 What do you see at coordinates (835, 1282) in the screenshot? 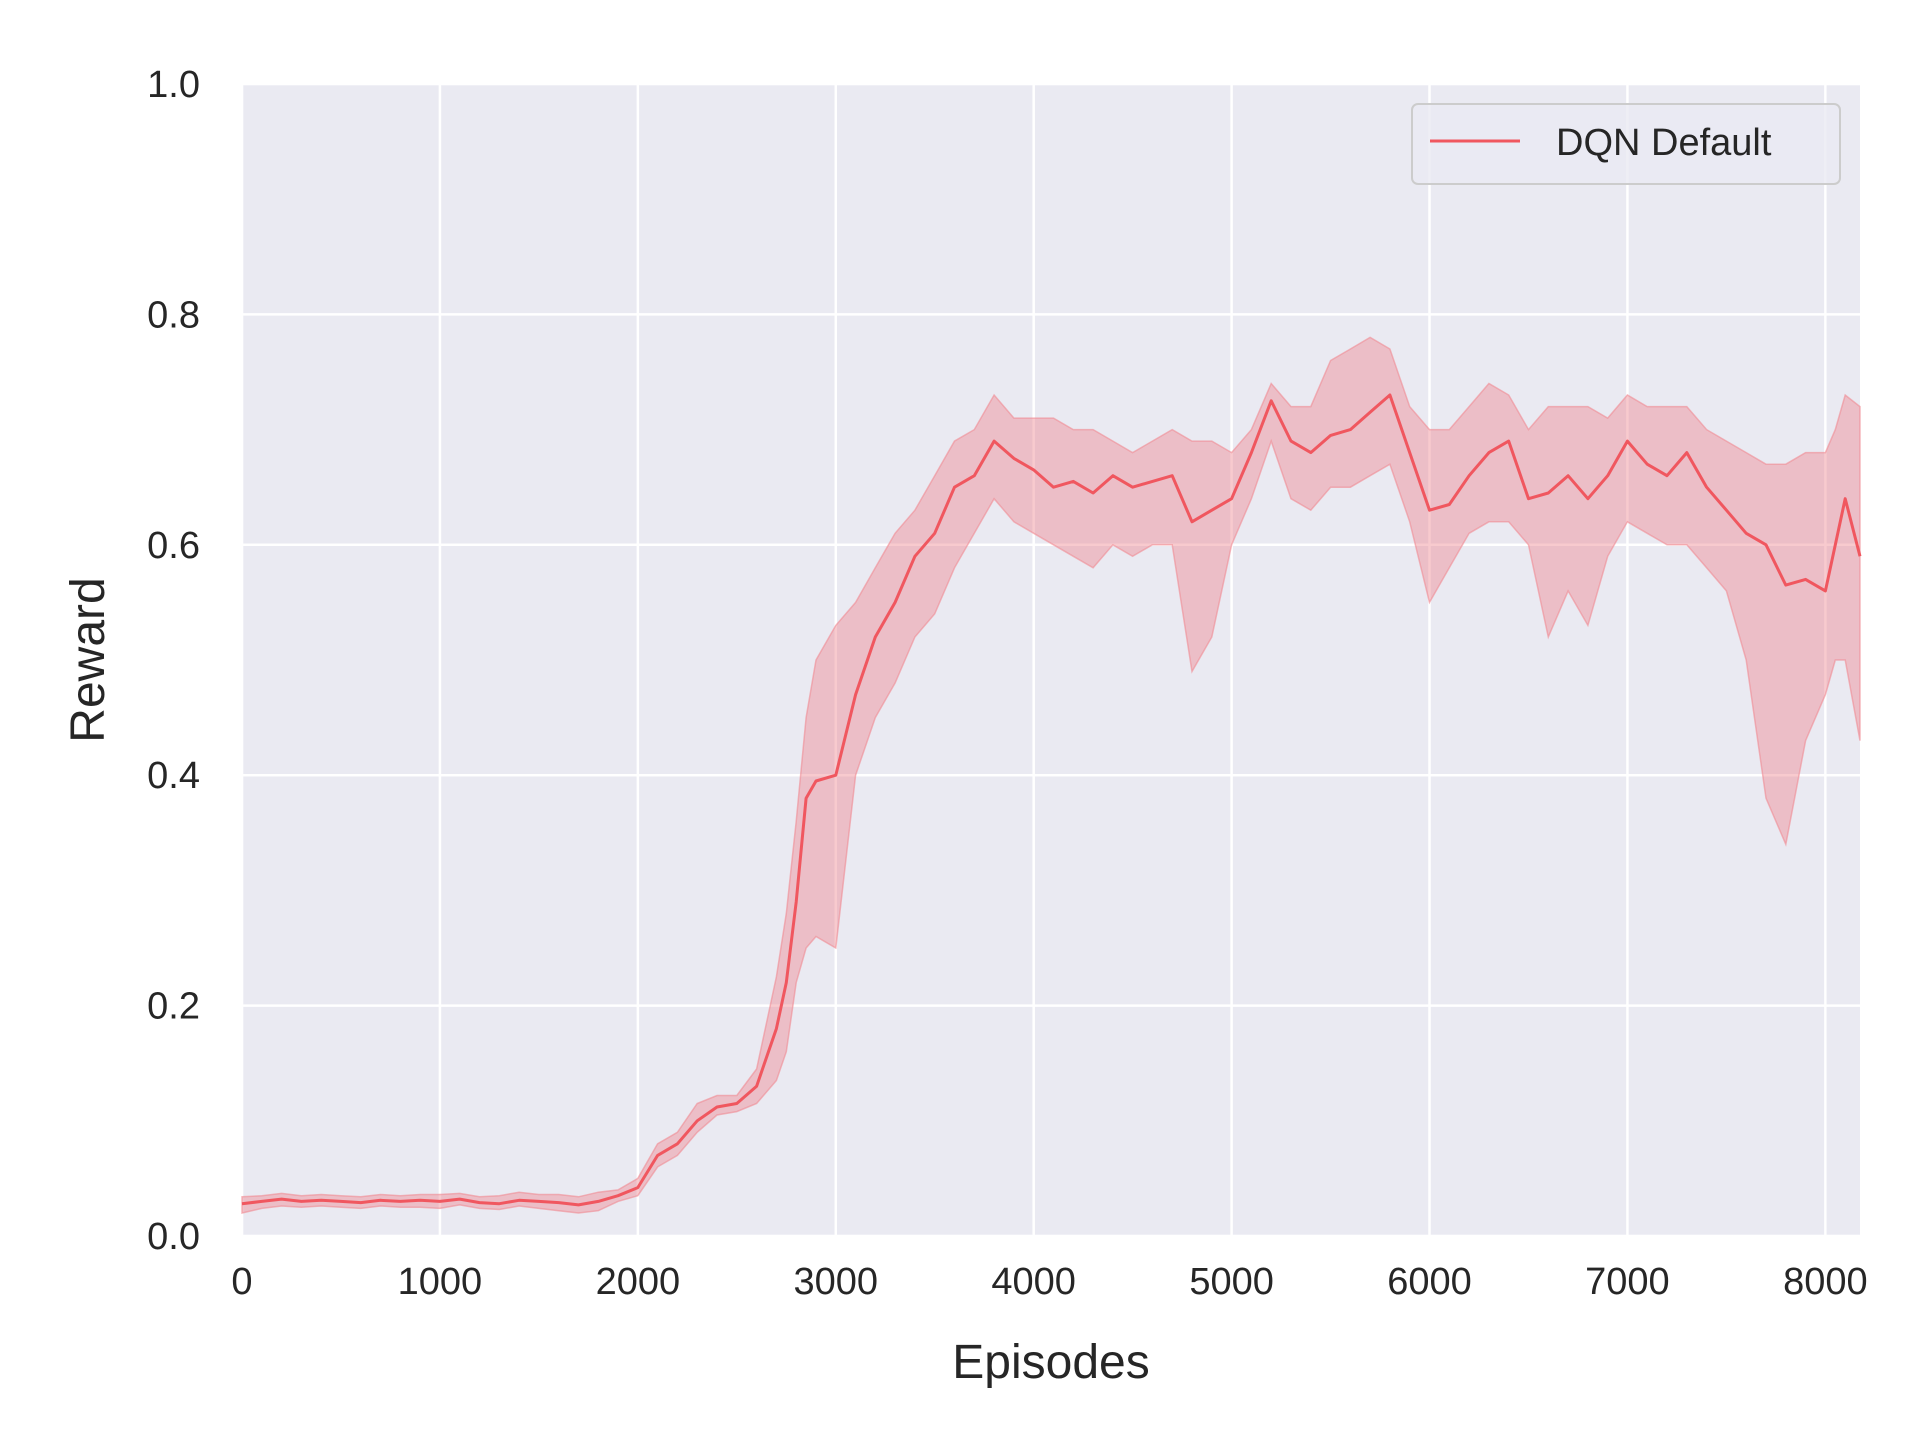
I see `x-tick-label: 3000` at bounding box center [835, 1282].